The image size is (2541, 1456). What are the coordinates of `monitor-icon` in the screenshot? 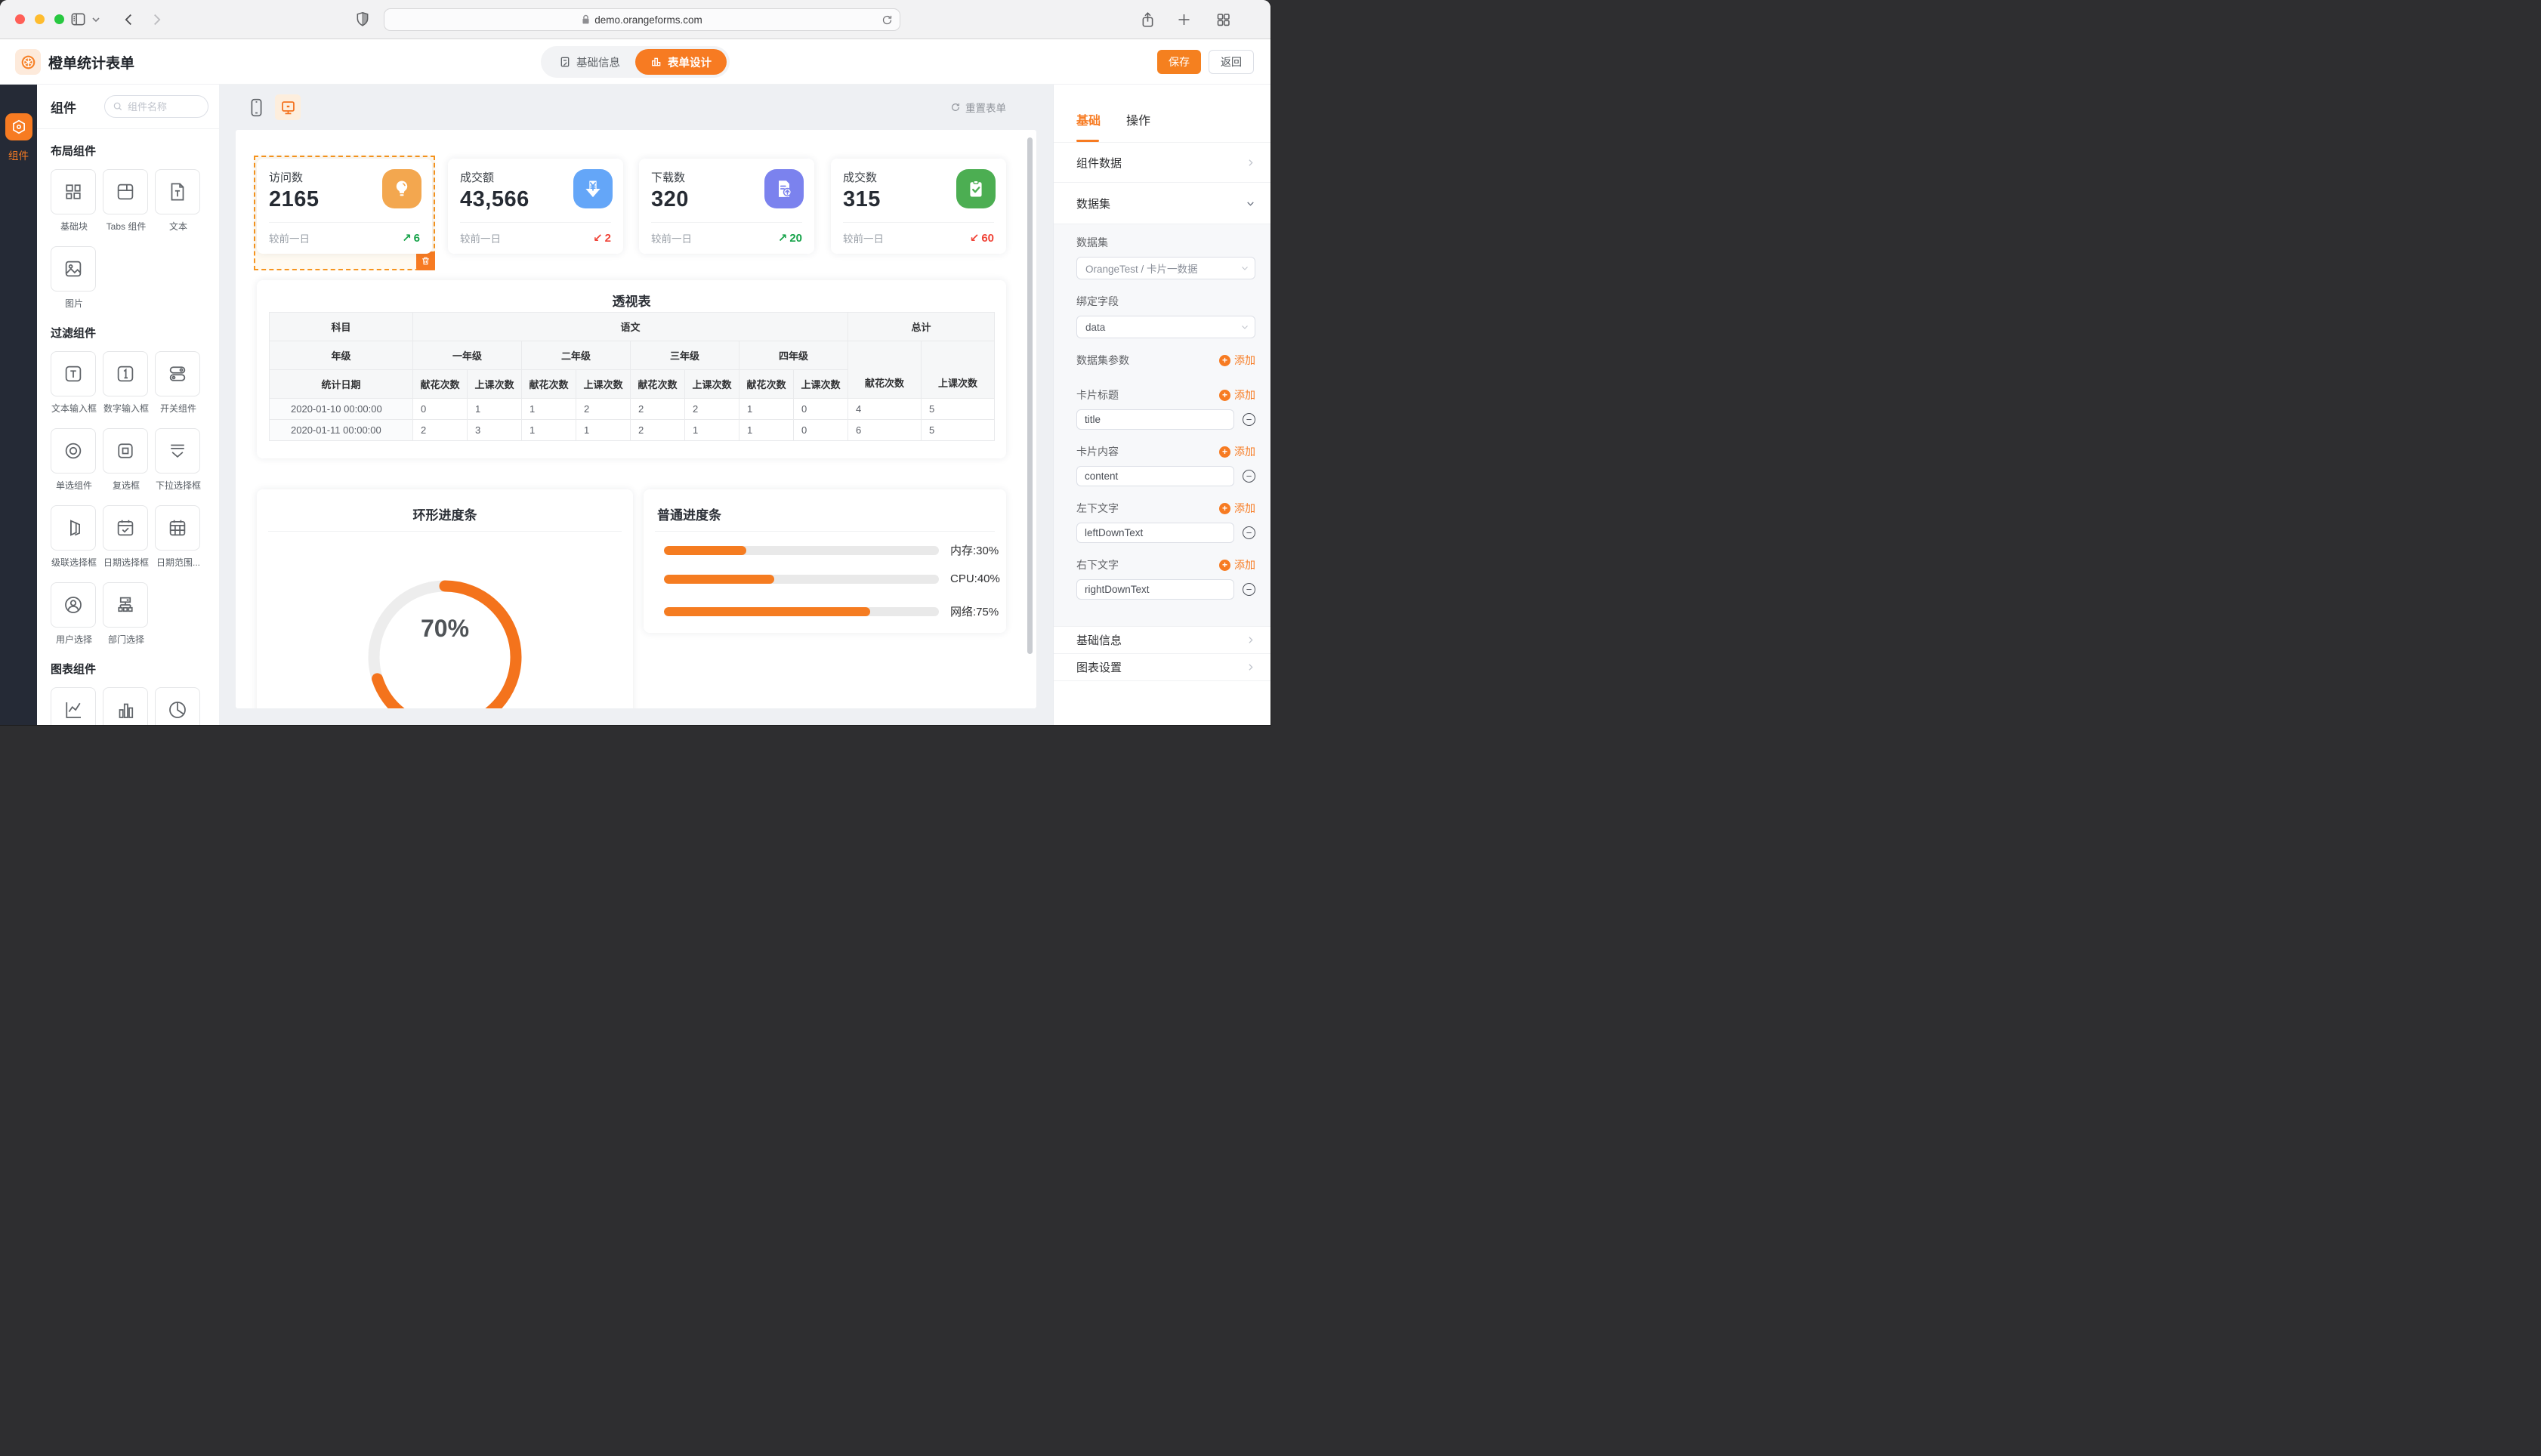 It's located at (288, 107).